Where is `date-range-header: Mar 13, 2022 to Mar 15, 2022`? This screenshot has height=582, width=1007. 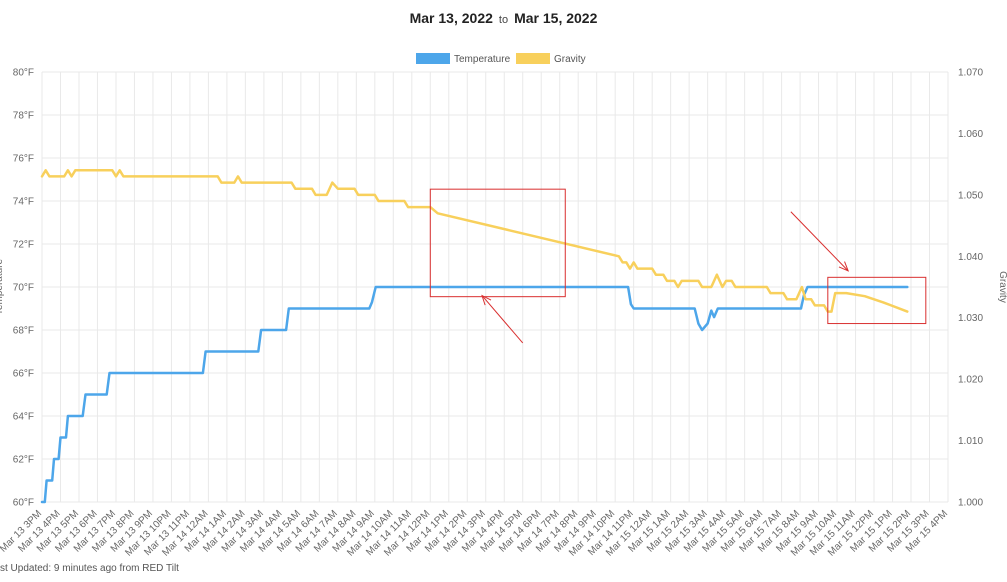
date-range-header: Mar 13, 2022 to Mar 15, 2022 is located at coordinates (503, 18).